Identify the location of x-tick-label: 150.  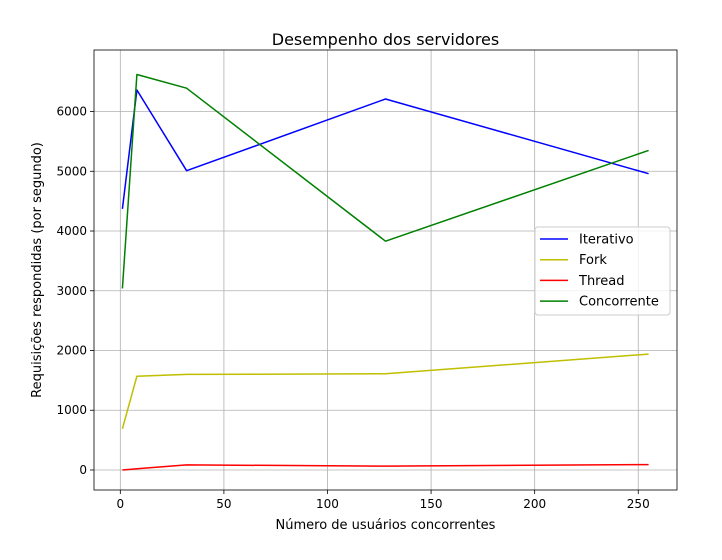
(431, 504).